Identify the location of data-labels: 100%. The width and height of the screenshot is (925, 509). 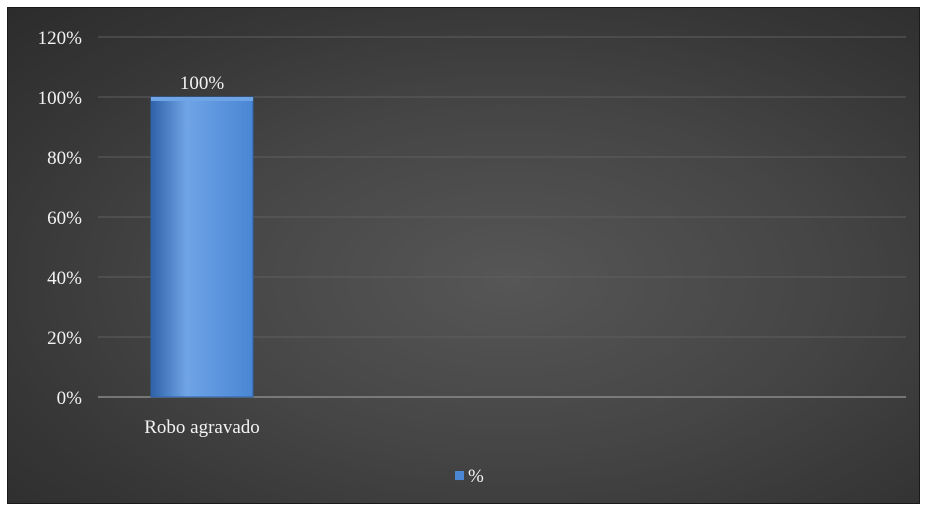
(202, 83).